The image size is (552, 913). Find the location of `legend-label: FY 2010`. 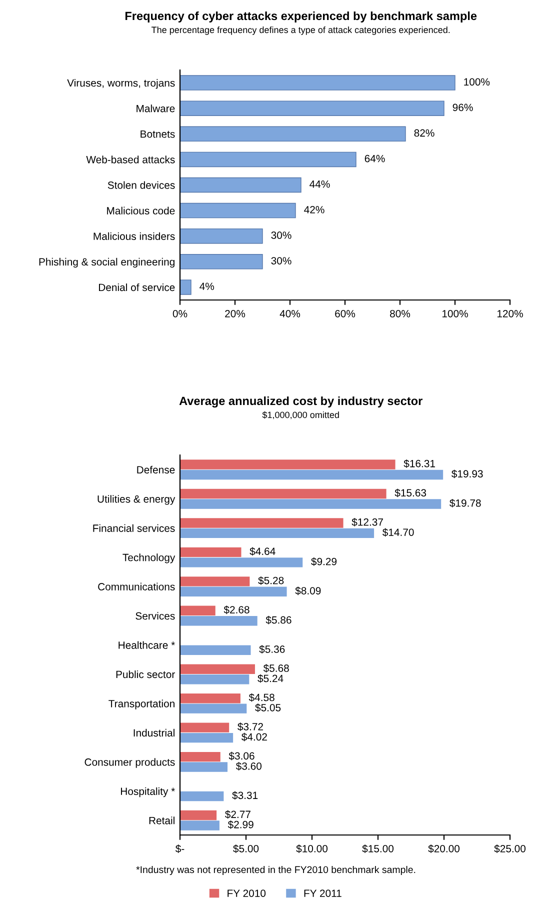

legend-label: FY 2010 is located at coordinates (247, 893).